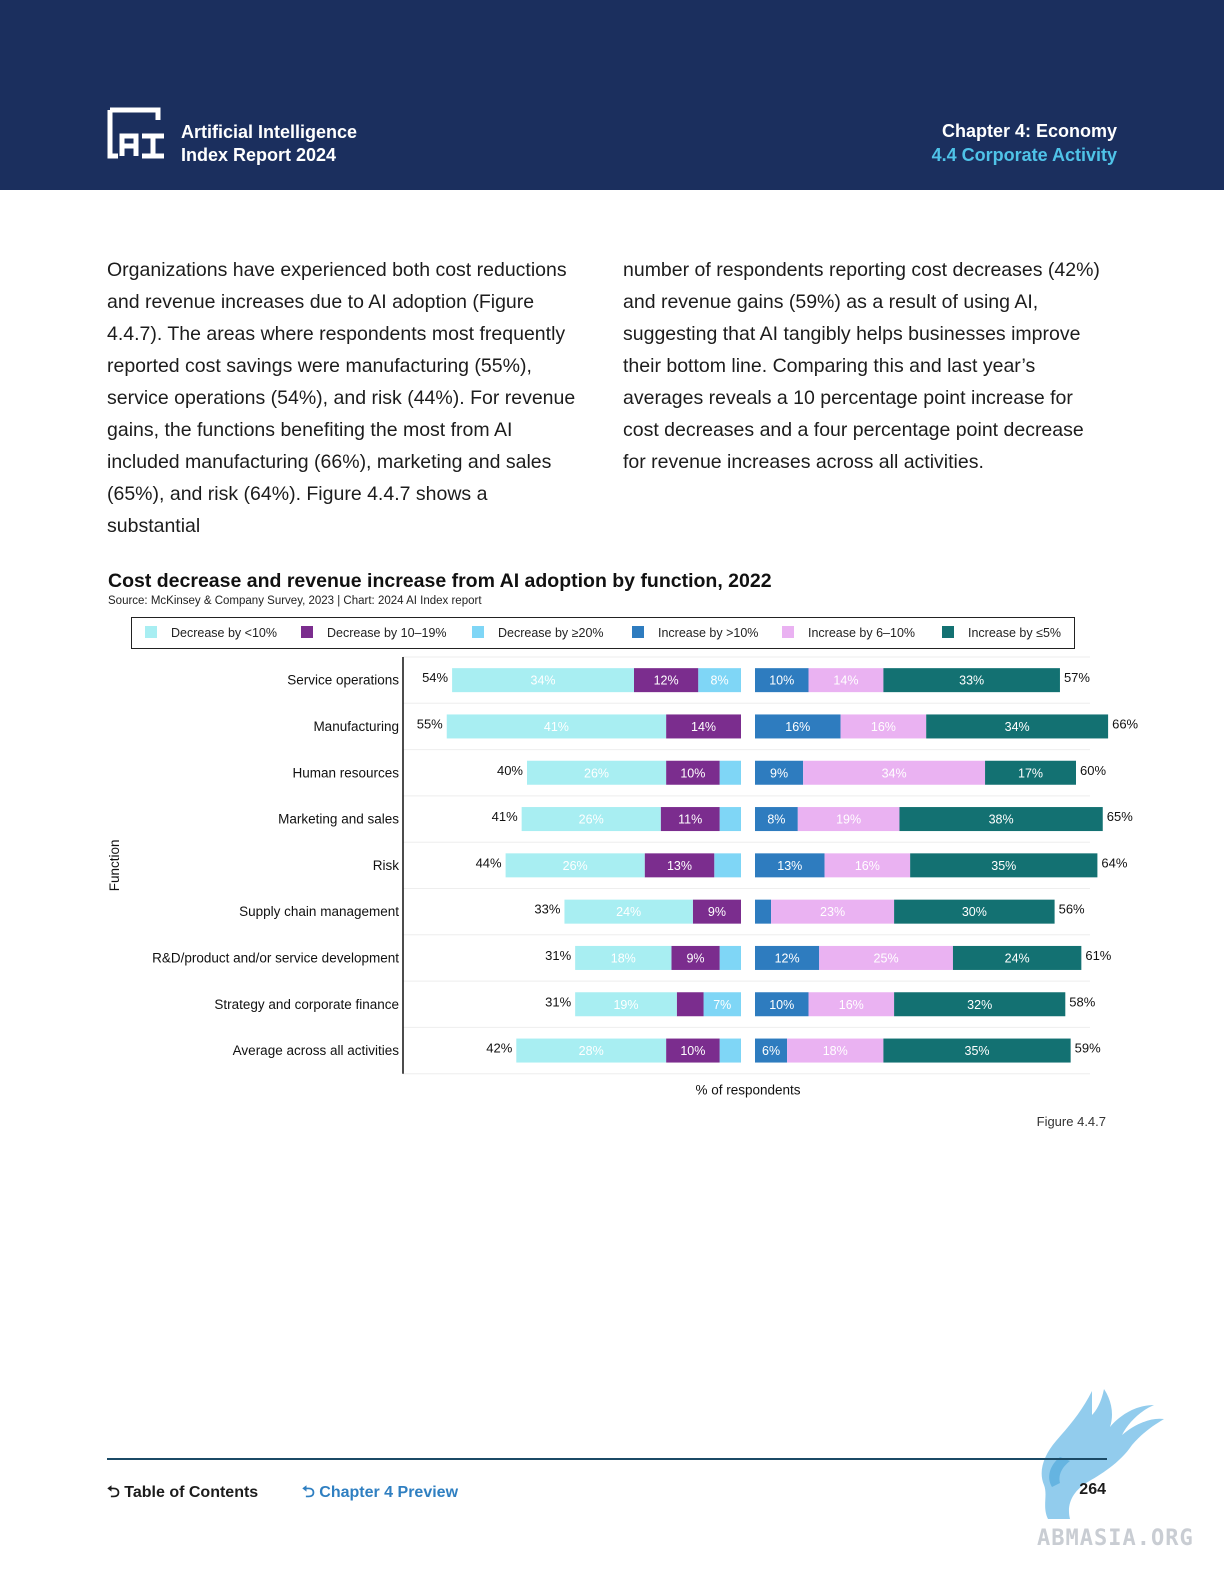 The width and height of the screenshot is (1224, 1584). I want to click on footer-divider, so click(607, 1459).